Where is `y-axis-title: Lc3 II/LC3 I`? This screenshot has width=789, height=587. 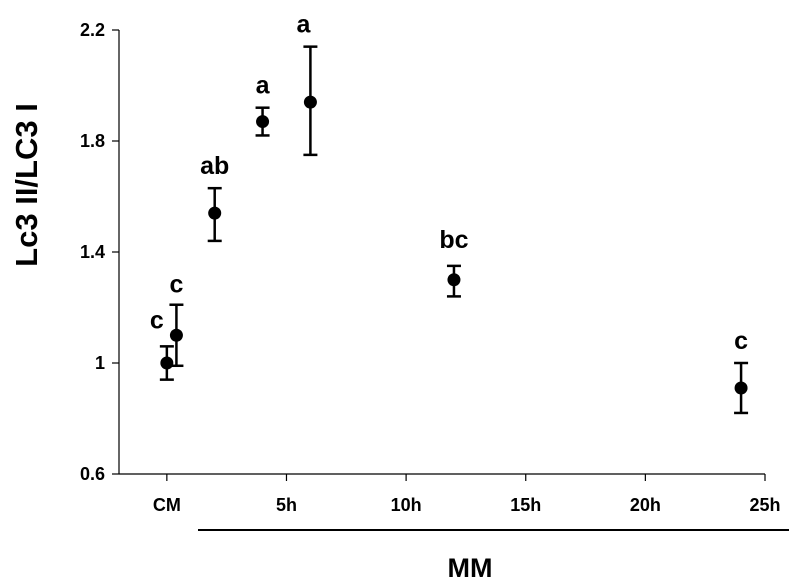
y-axis-title: Lc3 II/LC3 I is located at coordinates (26, 185).